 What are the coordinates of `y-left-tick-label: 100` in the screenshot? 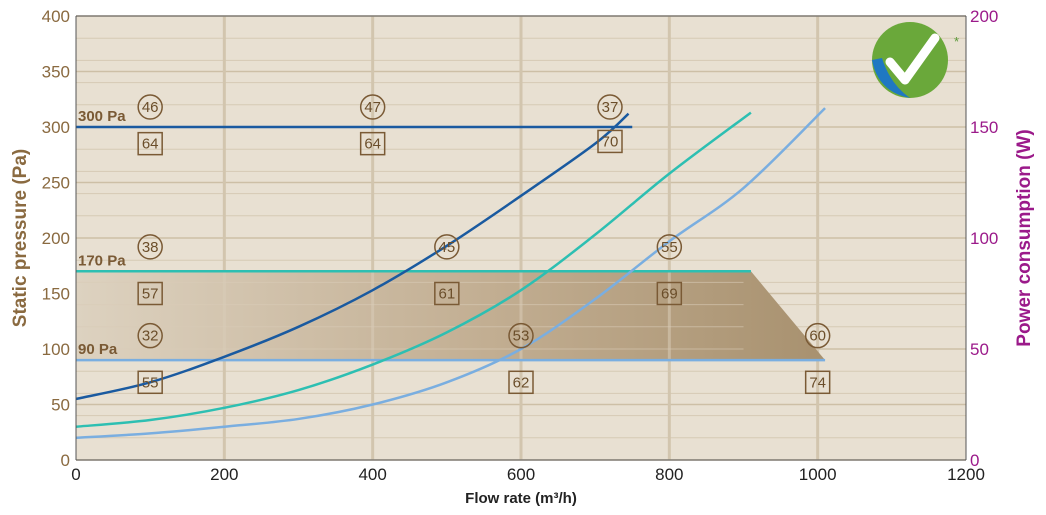 It's located at (56, 349).